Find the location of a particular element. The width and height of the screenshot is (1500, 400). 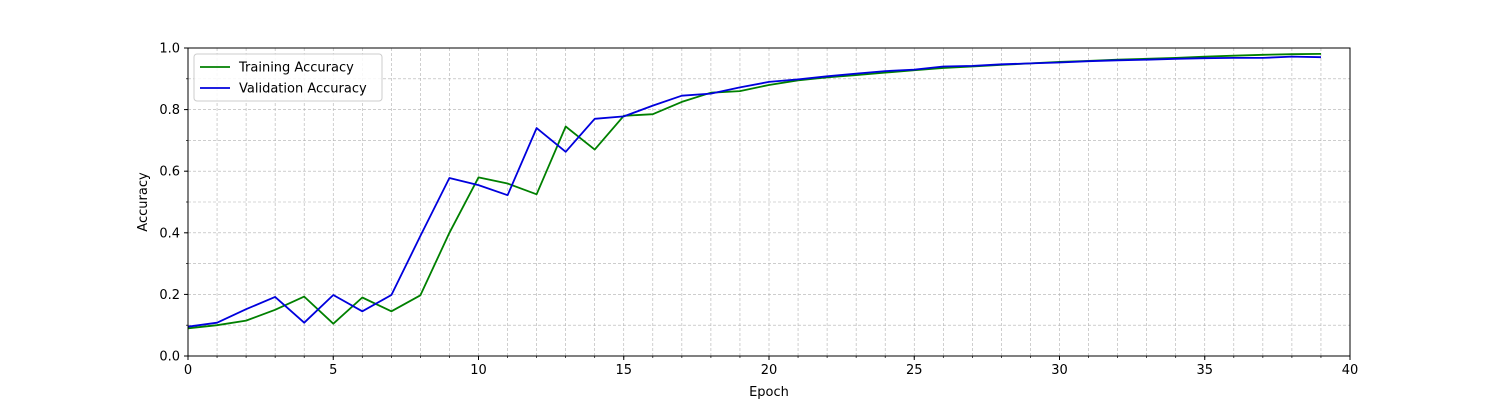

x-tick-label: 20 is located at coordinates (769, 370).